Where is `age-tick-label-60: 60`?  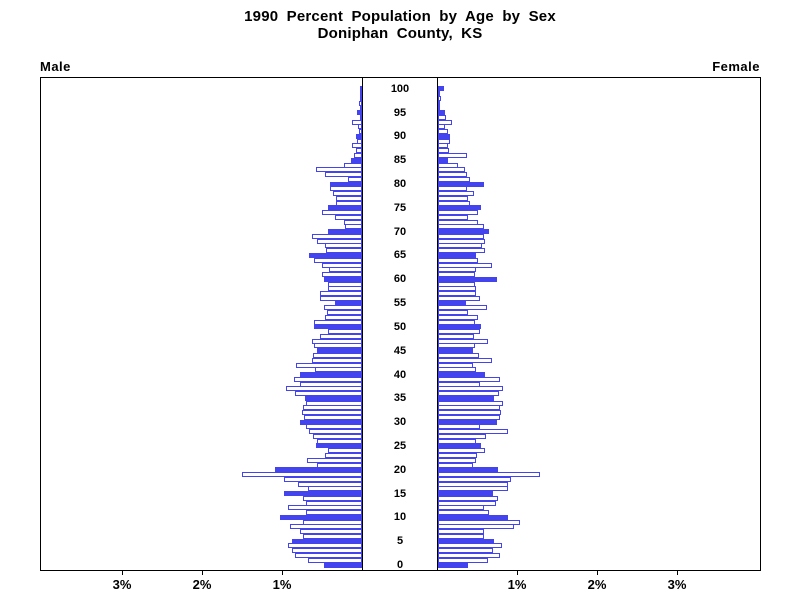
age-tick-label-60: 60 is located at coordinates (400, 279).